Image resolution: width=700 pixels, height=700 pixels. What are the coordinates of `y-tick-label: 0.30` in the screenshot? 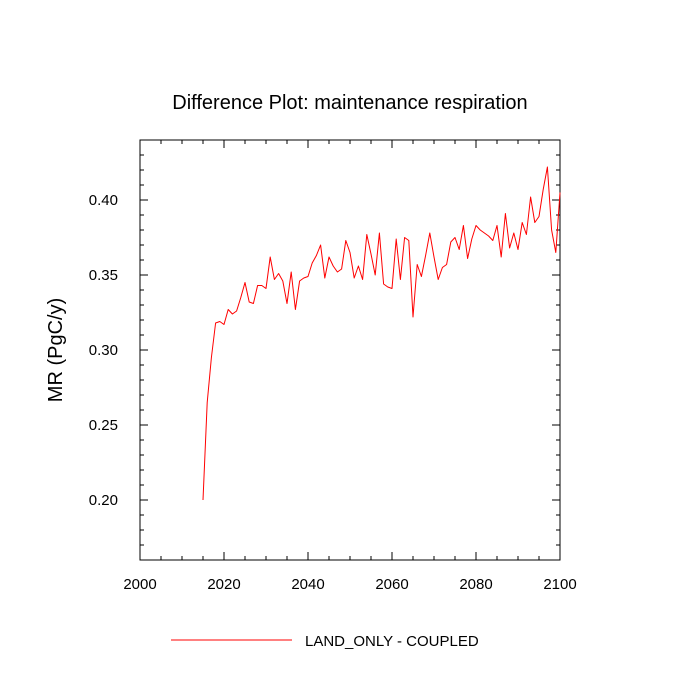 It's located at (103, 350).